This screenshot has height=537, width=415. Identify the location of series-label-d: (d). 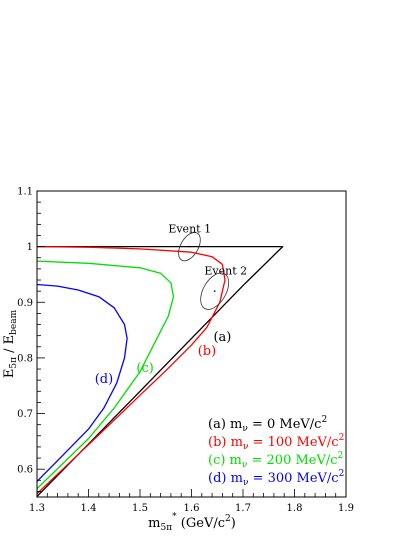
(104, 379).